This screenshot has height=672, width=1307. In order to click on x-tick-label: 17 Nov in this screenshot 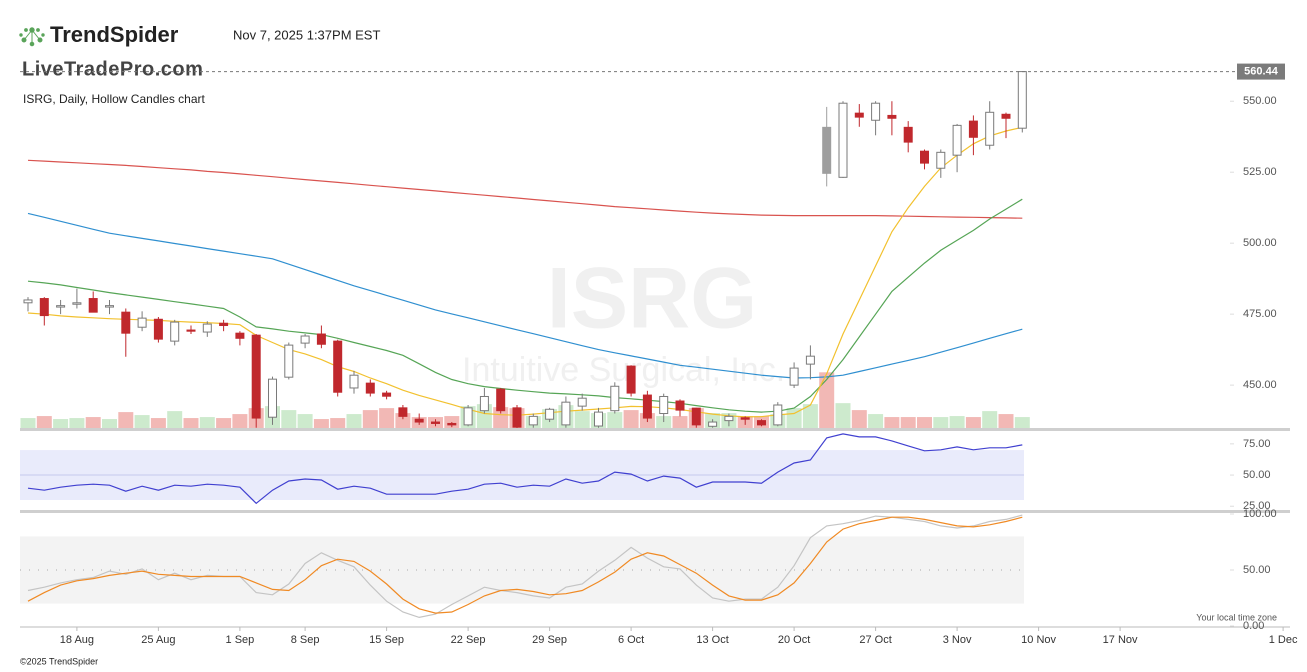, I will do `click(1120, 640)`.